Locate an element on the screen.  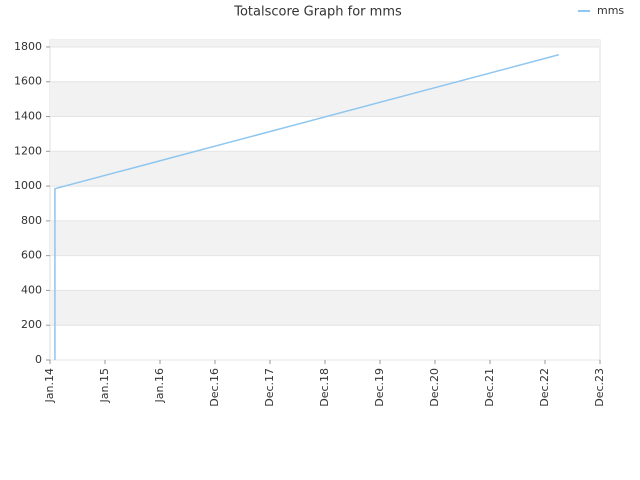
x-tick-label: Dec.21 is located at coordinates (489, 387).